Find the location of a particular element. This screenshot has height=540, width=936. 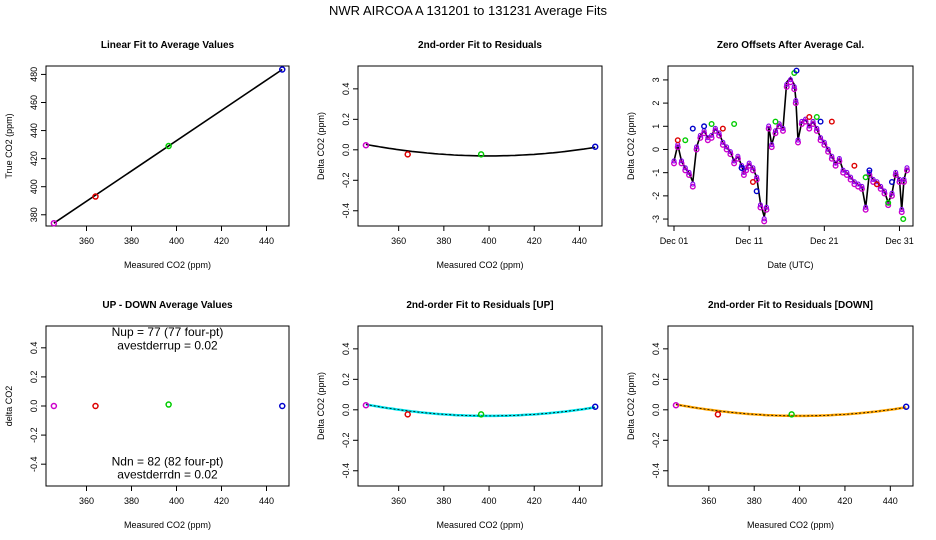

y-tick-label: 1 is located at coordinates (656, 126).